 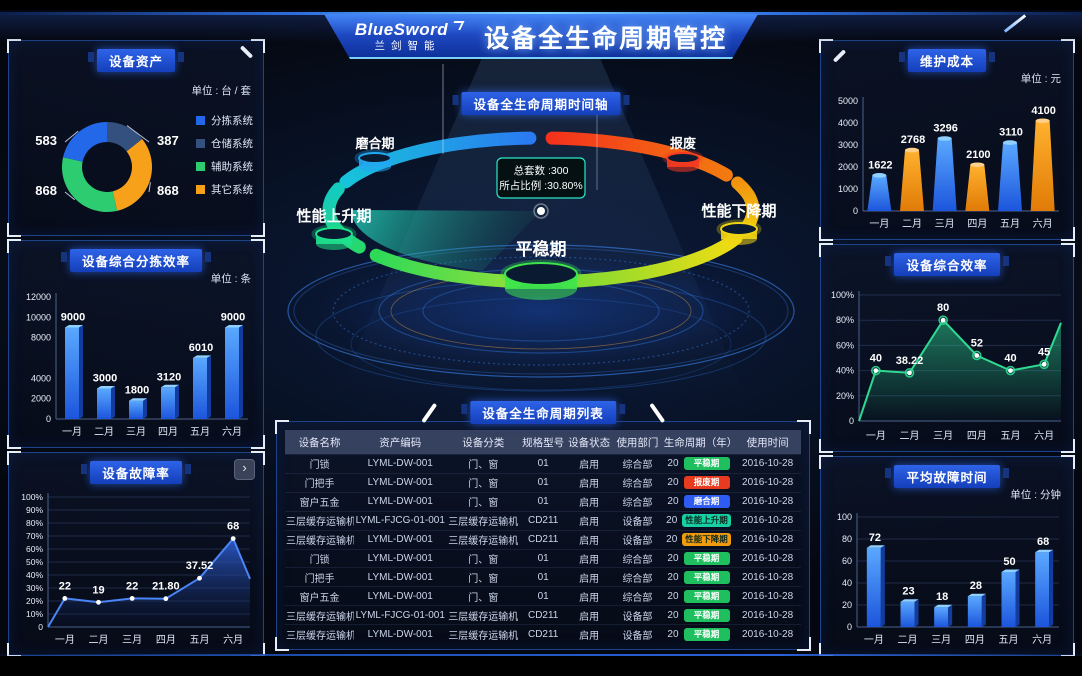 What do you see at coordinates (845, 371) in the screenshot?
I see `svg-text: 40%` at bounding box center [845, 371].